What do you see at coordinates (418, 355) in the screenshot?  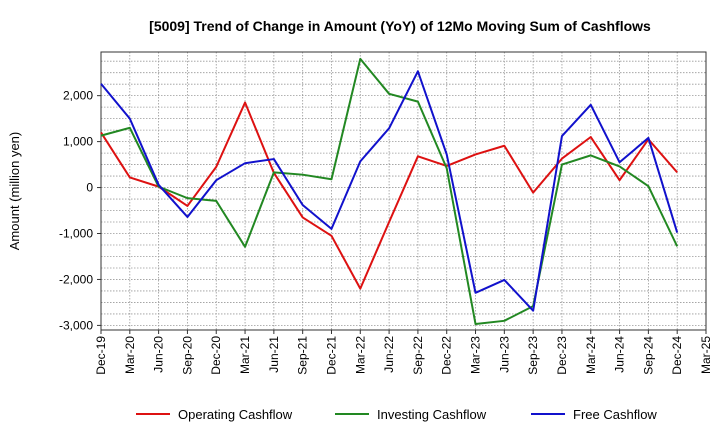 I see `x-tick-label: Sep-22` at bounding box center [418, 355].